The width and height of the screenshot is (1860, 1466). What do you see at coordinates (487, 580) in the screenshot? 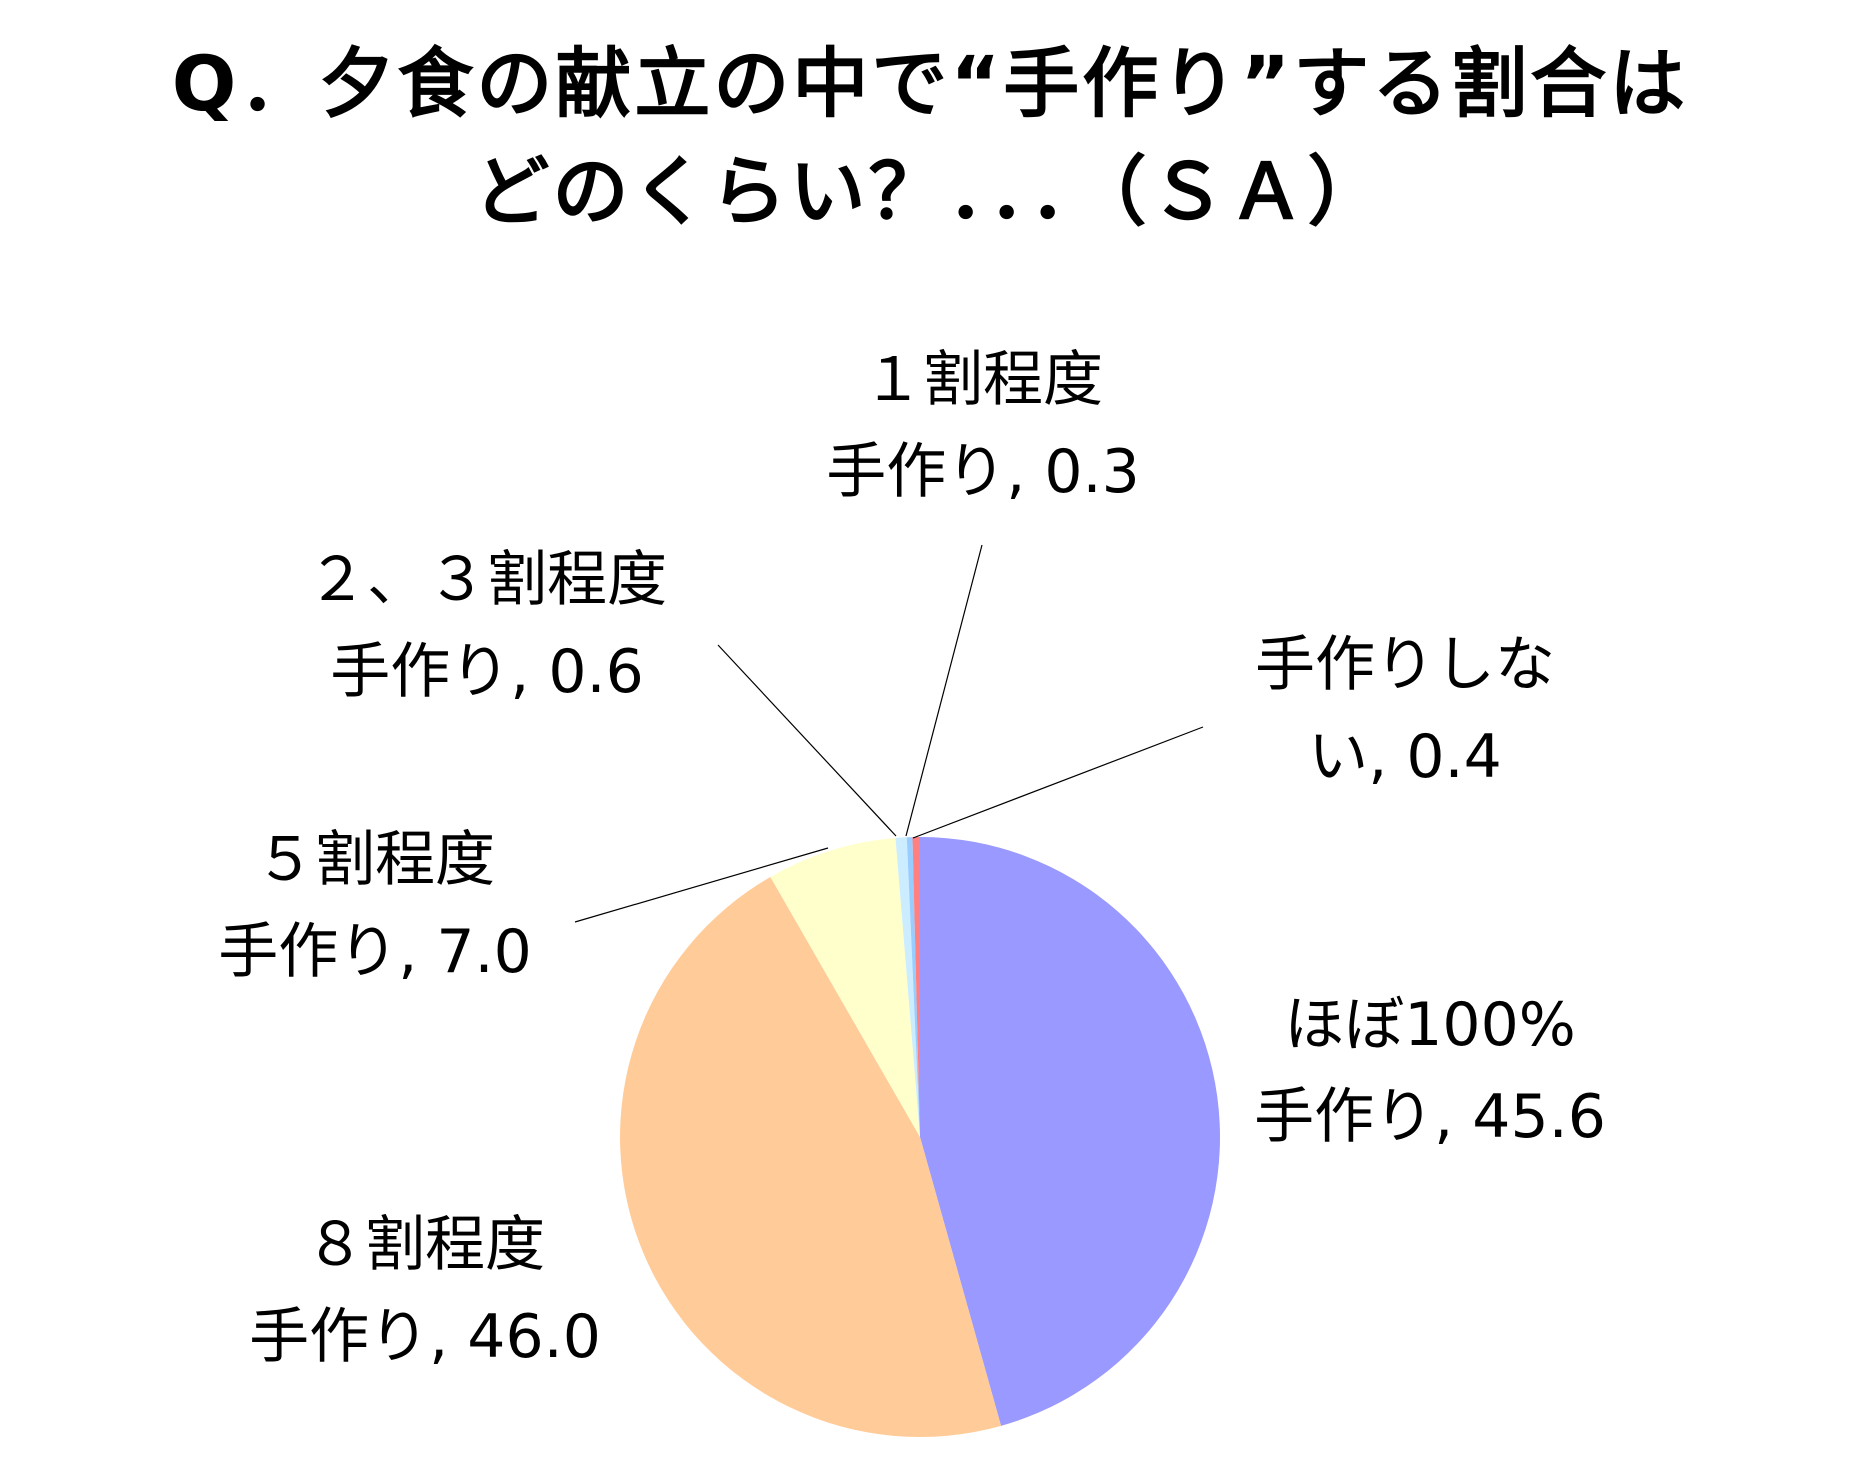
I see `slice-category-label: ２、３割程度` at bounding box center [487, 580].